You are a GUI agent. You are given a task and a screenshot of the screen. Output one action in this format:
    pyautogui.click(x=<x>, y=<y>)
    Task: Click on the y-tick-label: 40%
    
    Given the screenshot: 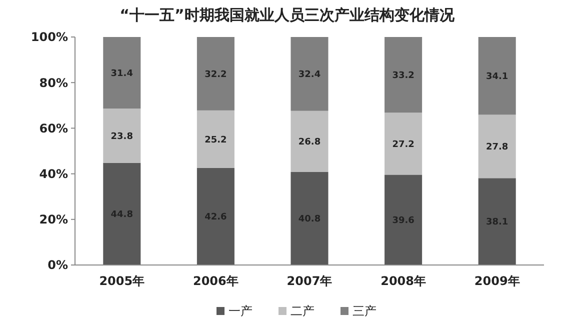 What is the action you would take?
    pyautogui.click(x=53, y=174)
    